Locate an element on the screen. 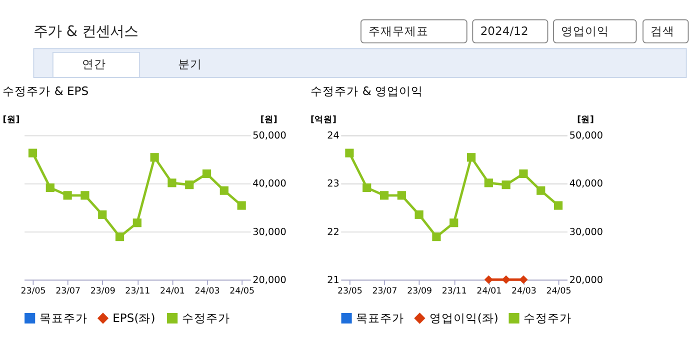 This screenshot has width=695, height=349. y-axis-title: [억원] is located at coordinates (323, 120).